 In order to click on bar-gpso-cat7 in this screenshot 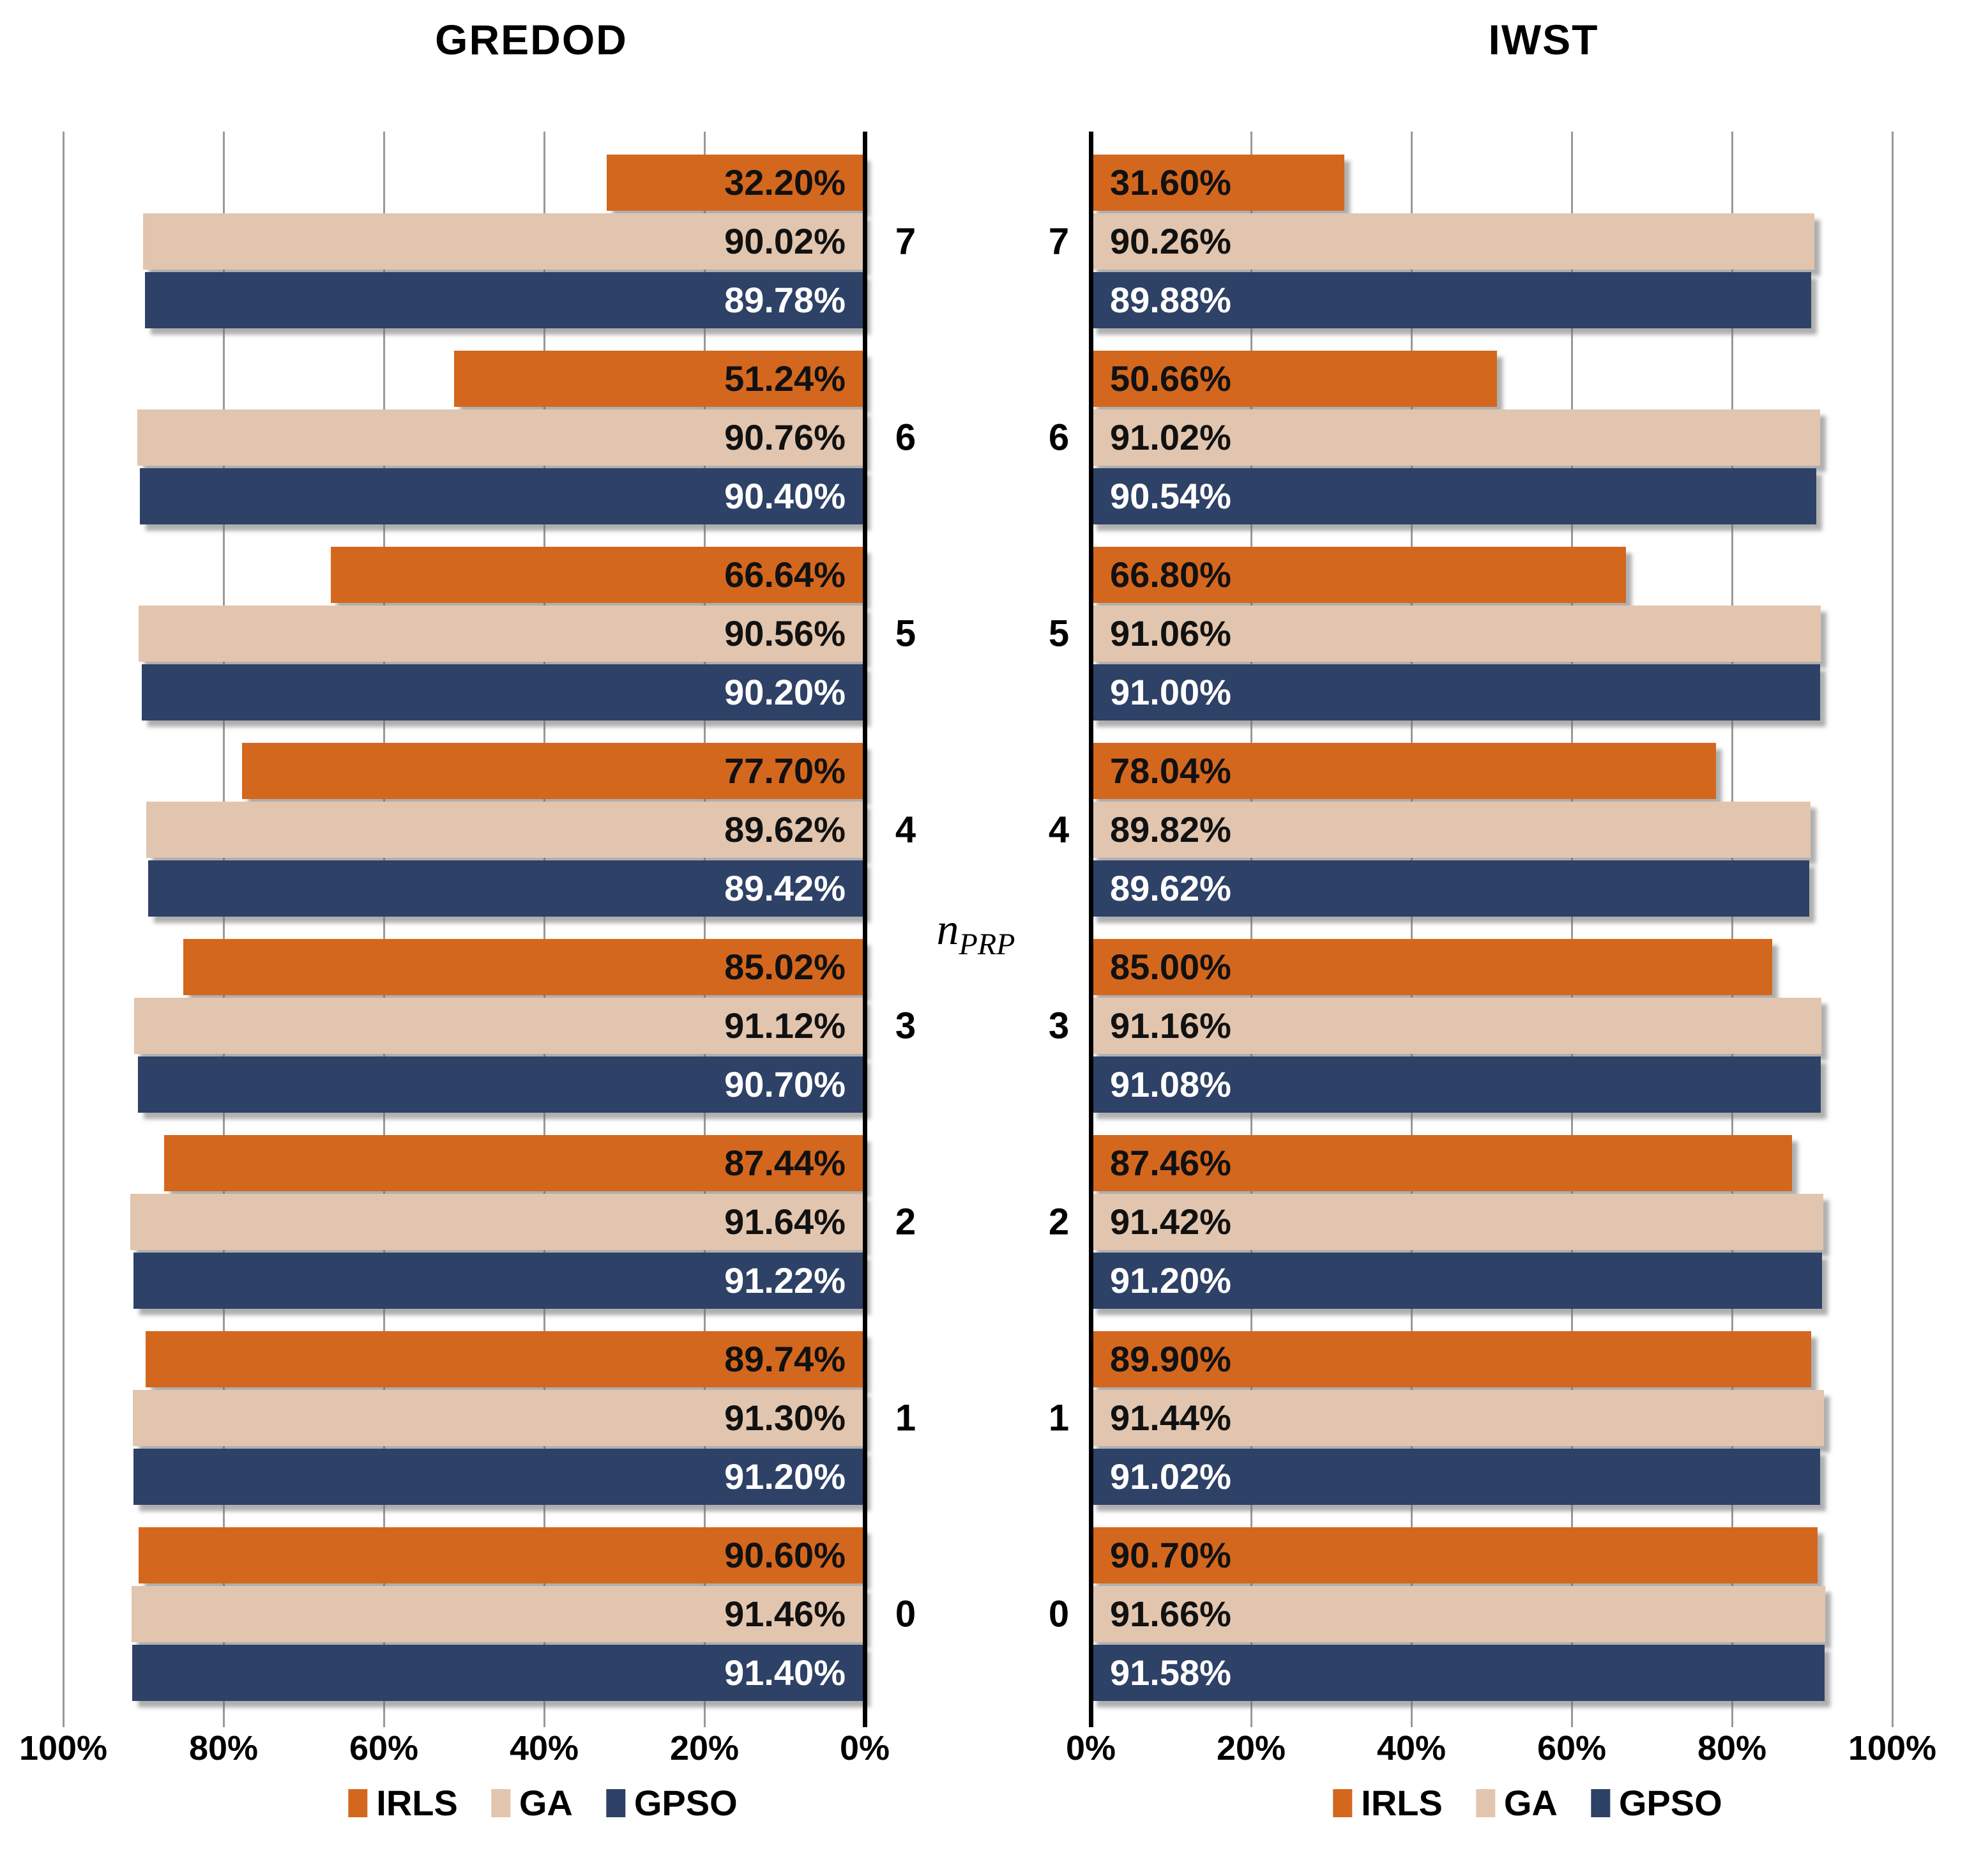, I will do `click(505, 300)`.